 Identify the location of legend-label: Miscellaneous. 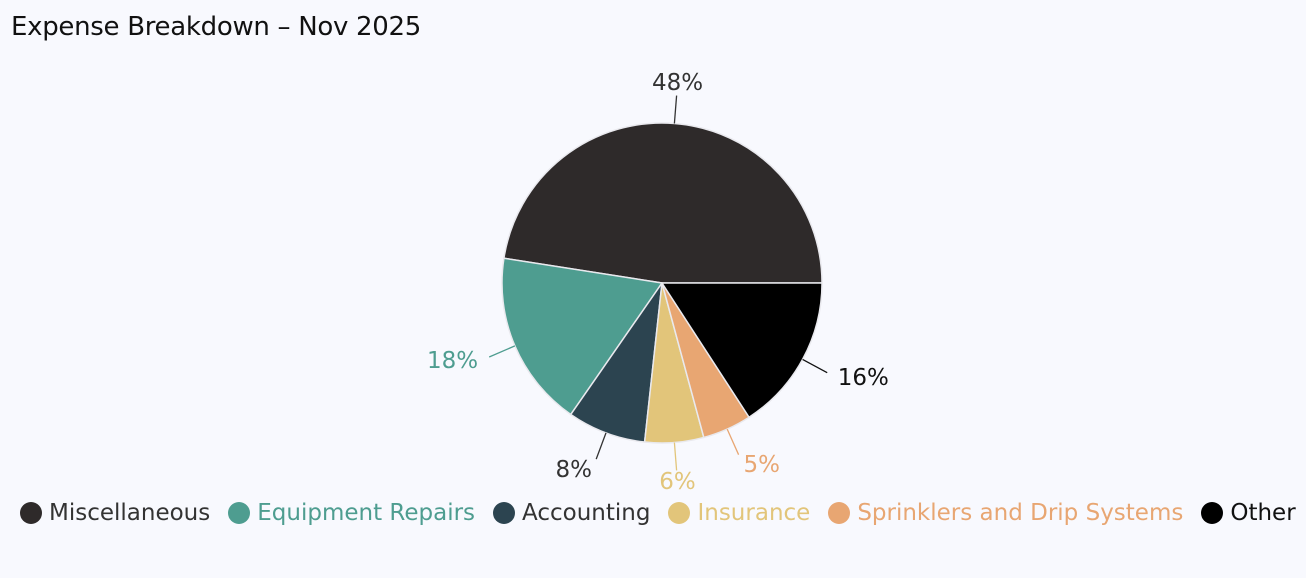
(130, 513).